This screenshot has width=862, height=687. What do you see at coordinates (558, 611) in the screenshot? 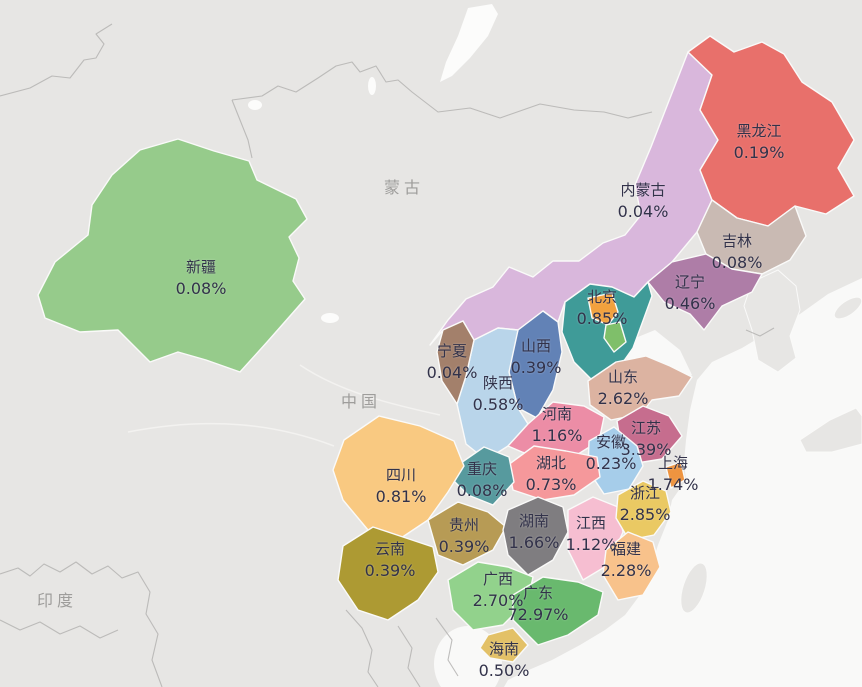
I see `province-guangdong` at bounding box center [558, 611].